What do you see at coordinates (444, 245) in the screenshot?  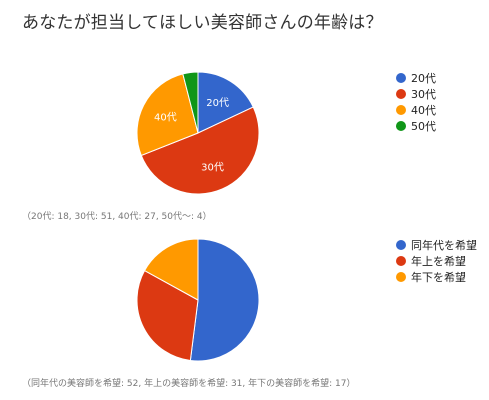 I see `legend-label: 同年代を希望` at bounding box center [444, 245].